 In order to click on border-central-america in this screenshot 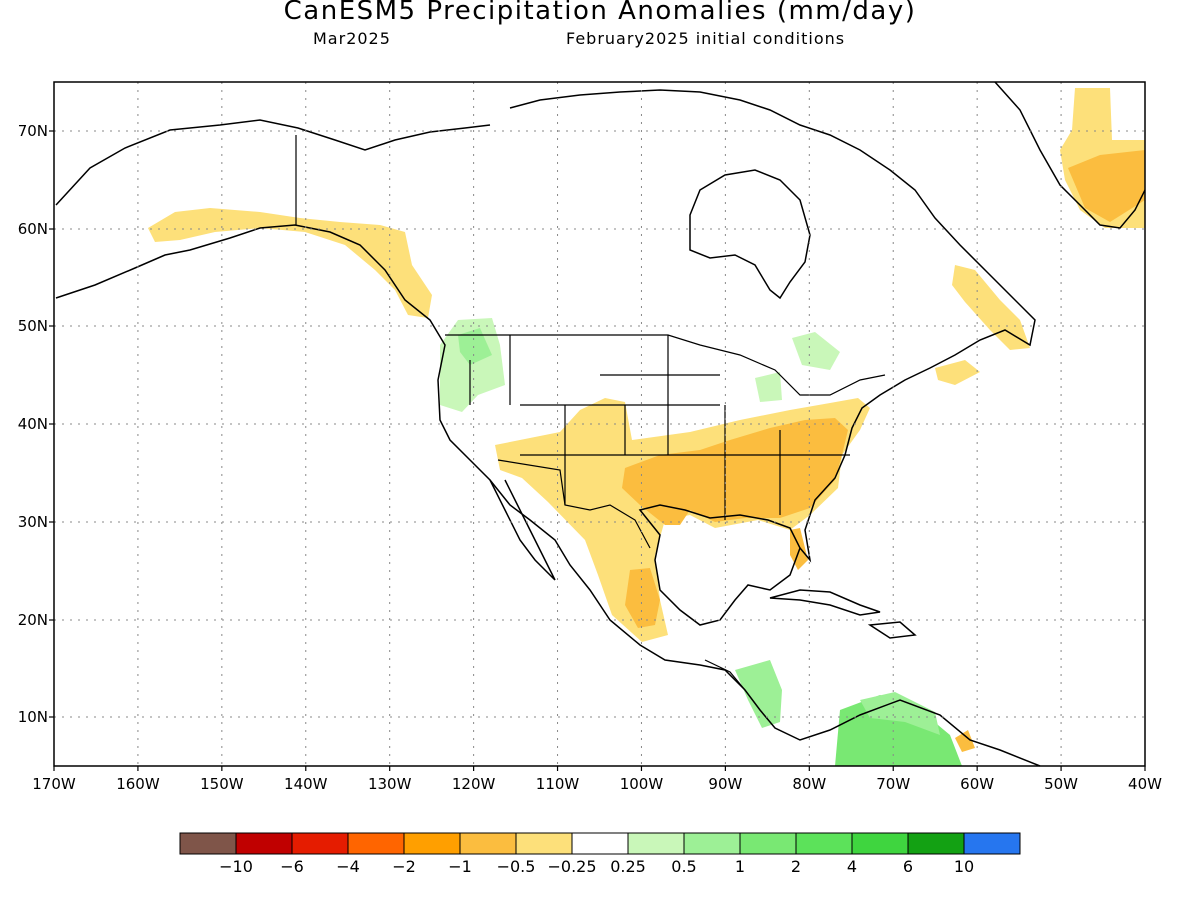, I will do `click(725, 675)`.